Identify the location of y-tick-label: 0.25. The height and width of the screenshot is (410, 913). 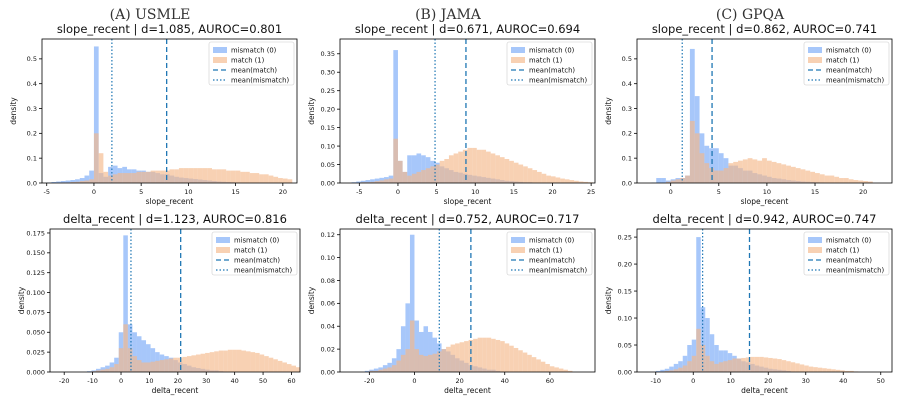
(328, 91).